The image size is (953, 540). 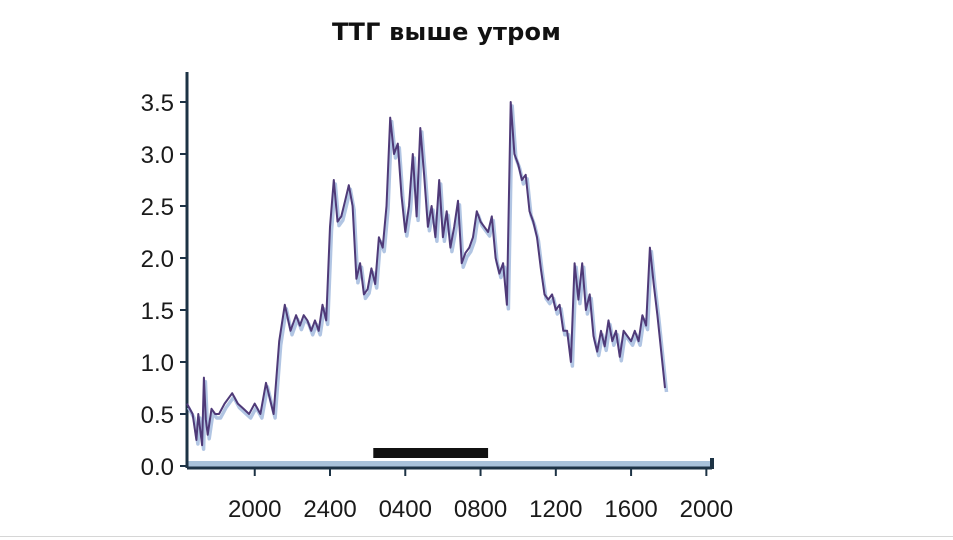 I want to click on x-ticks: 2000 2400 0400 0800 1200 1600 2000, so click(x=480, y=495).